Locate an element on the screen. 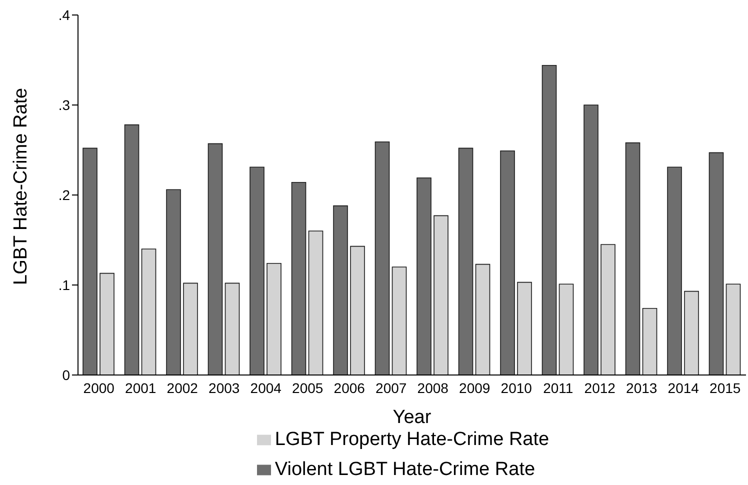  x-tick-label: 2002 is located at coordinates (182, 388).